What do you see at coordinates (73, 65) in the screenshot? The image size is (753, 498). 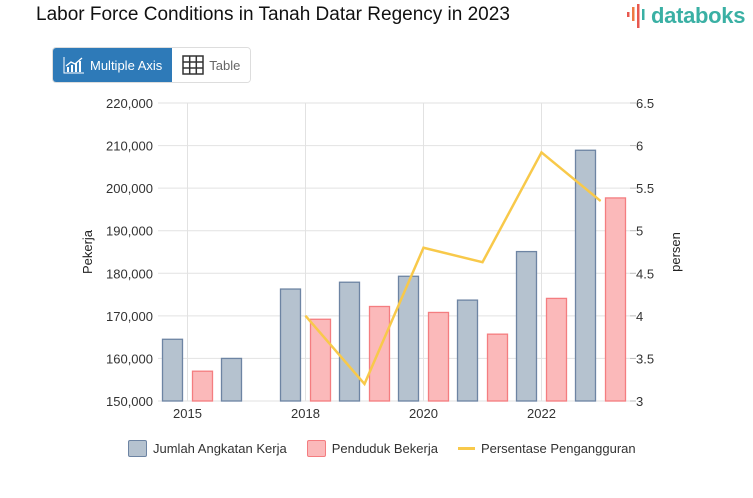 I see `chart-icon` at bounding box center [73, 65].